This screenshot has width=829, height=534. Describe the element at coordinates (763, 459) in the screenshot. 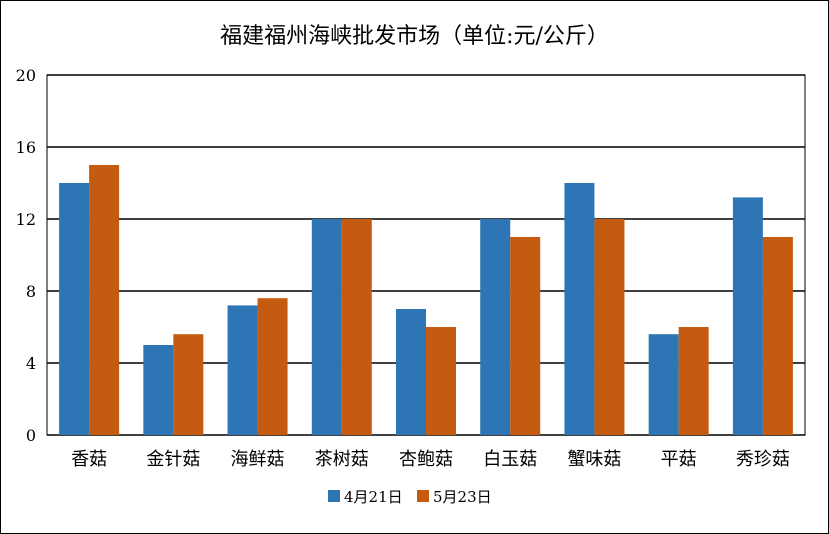

I see `x-tick-label: 秀珍菇` at that location.